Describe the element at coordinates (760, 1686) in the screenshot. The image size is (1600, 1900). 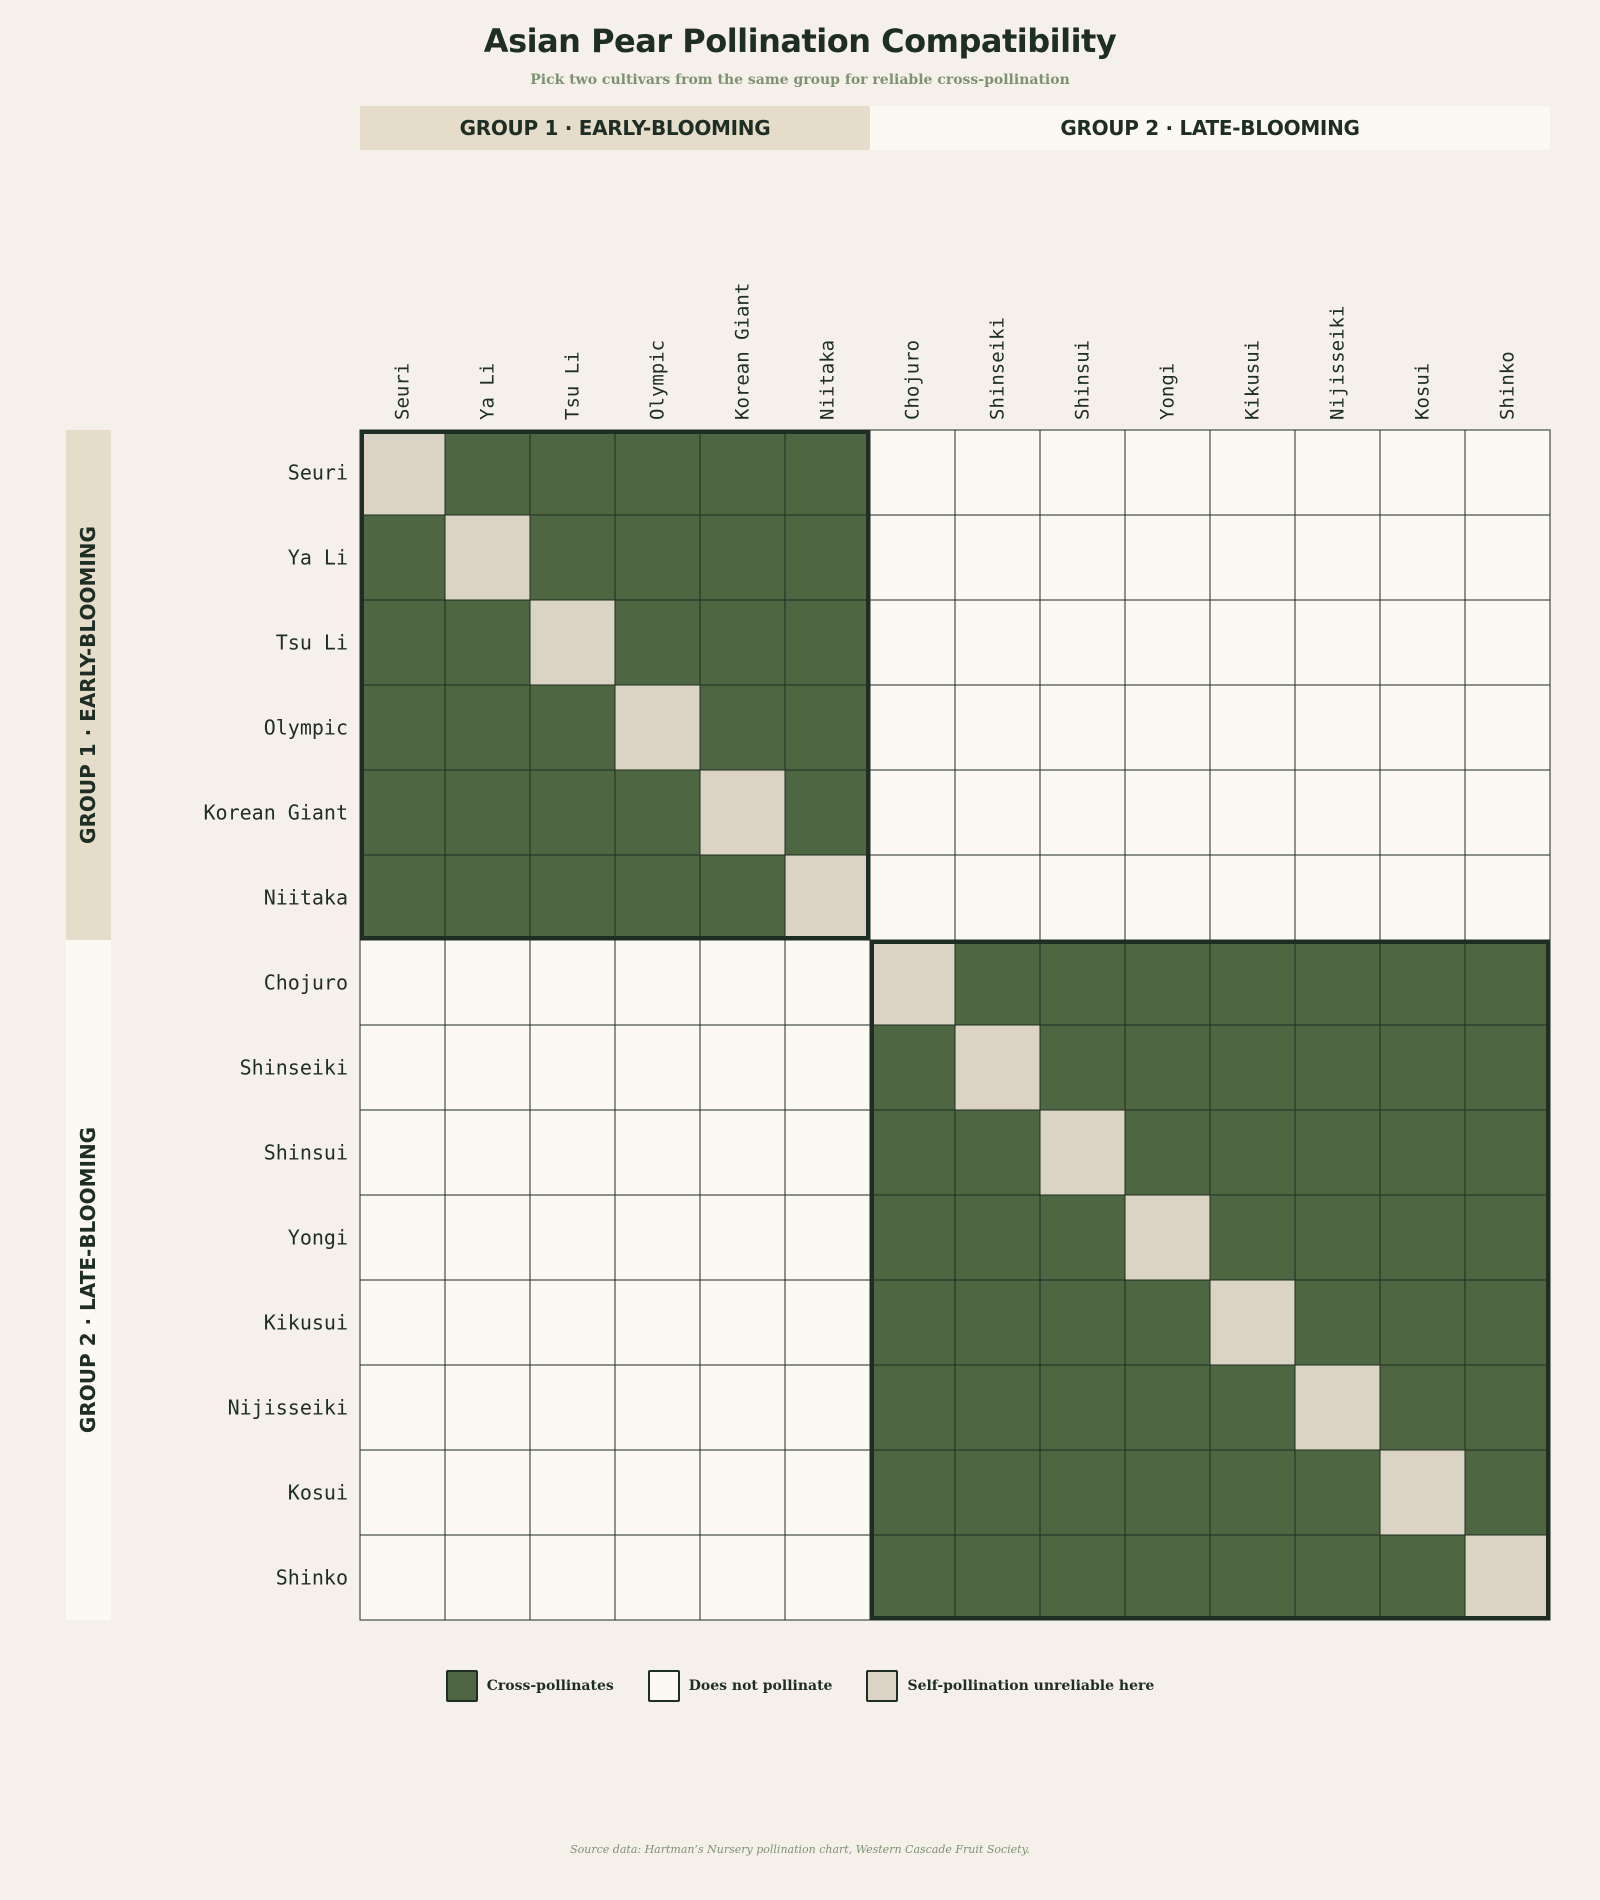
I see `legend-label-none: Does not pollinate` at that location.